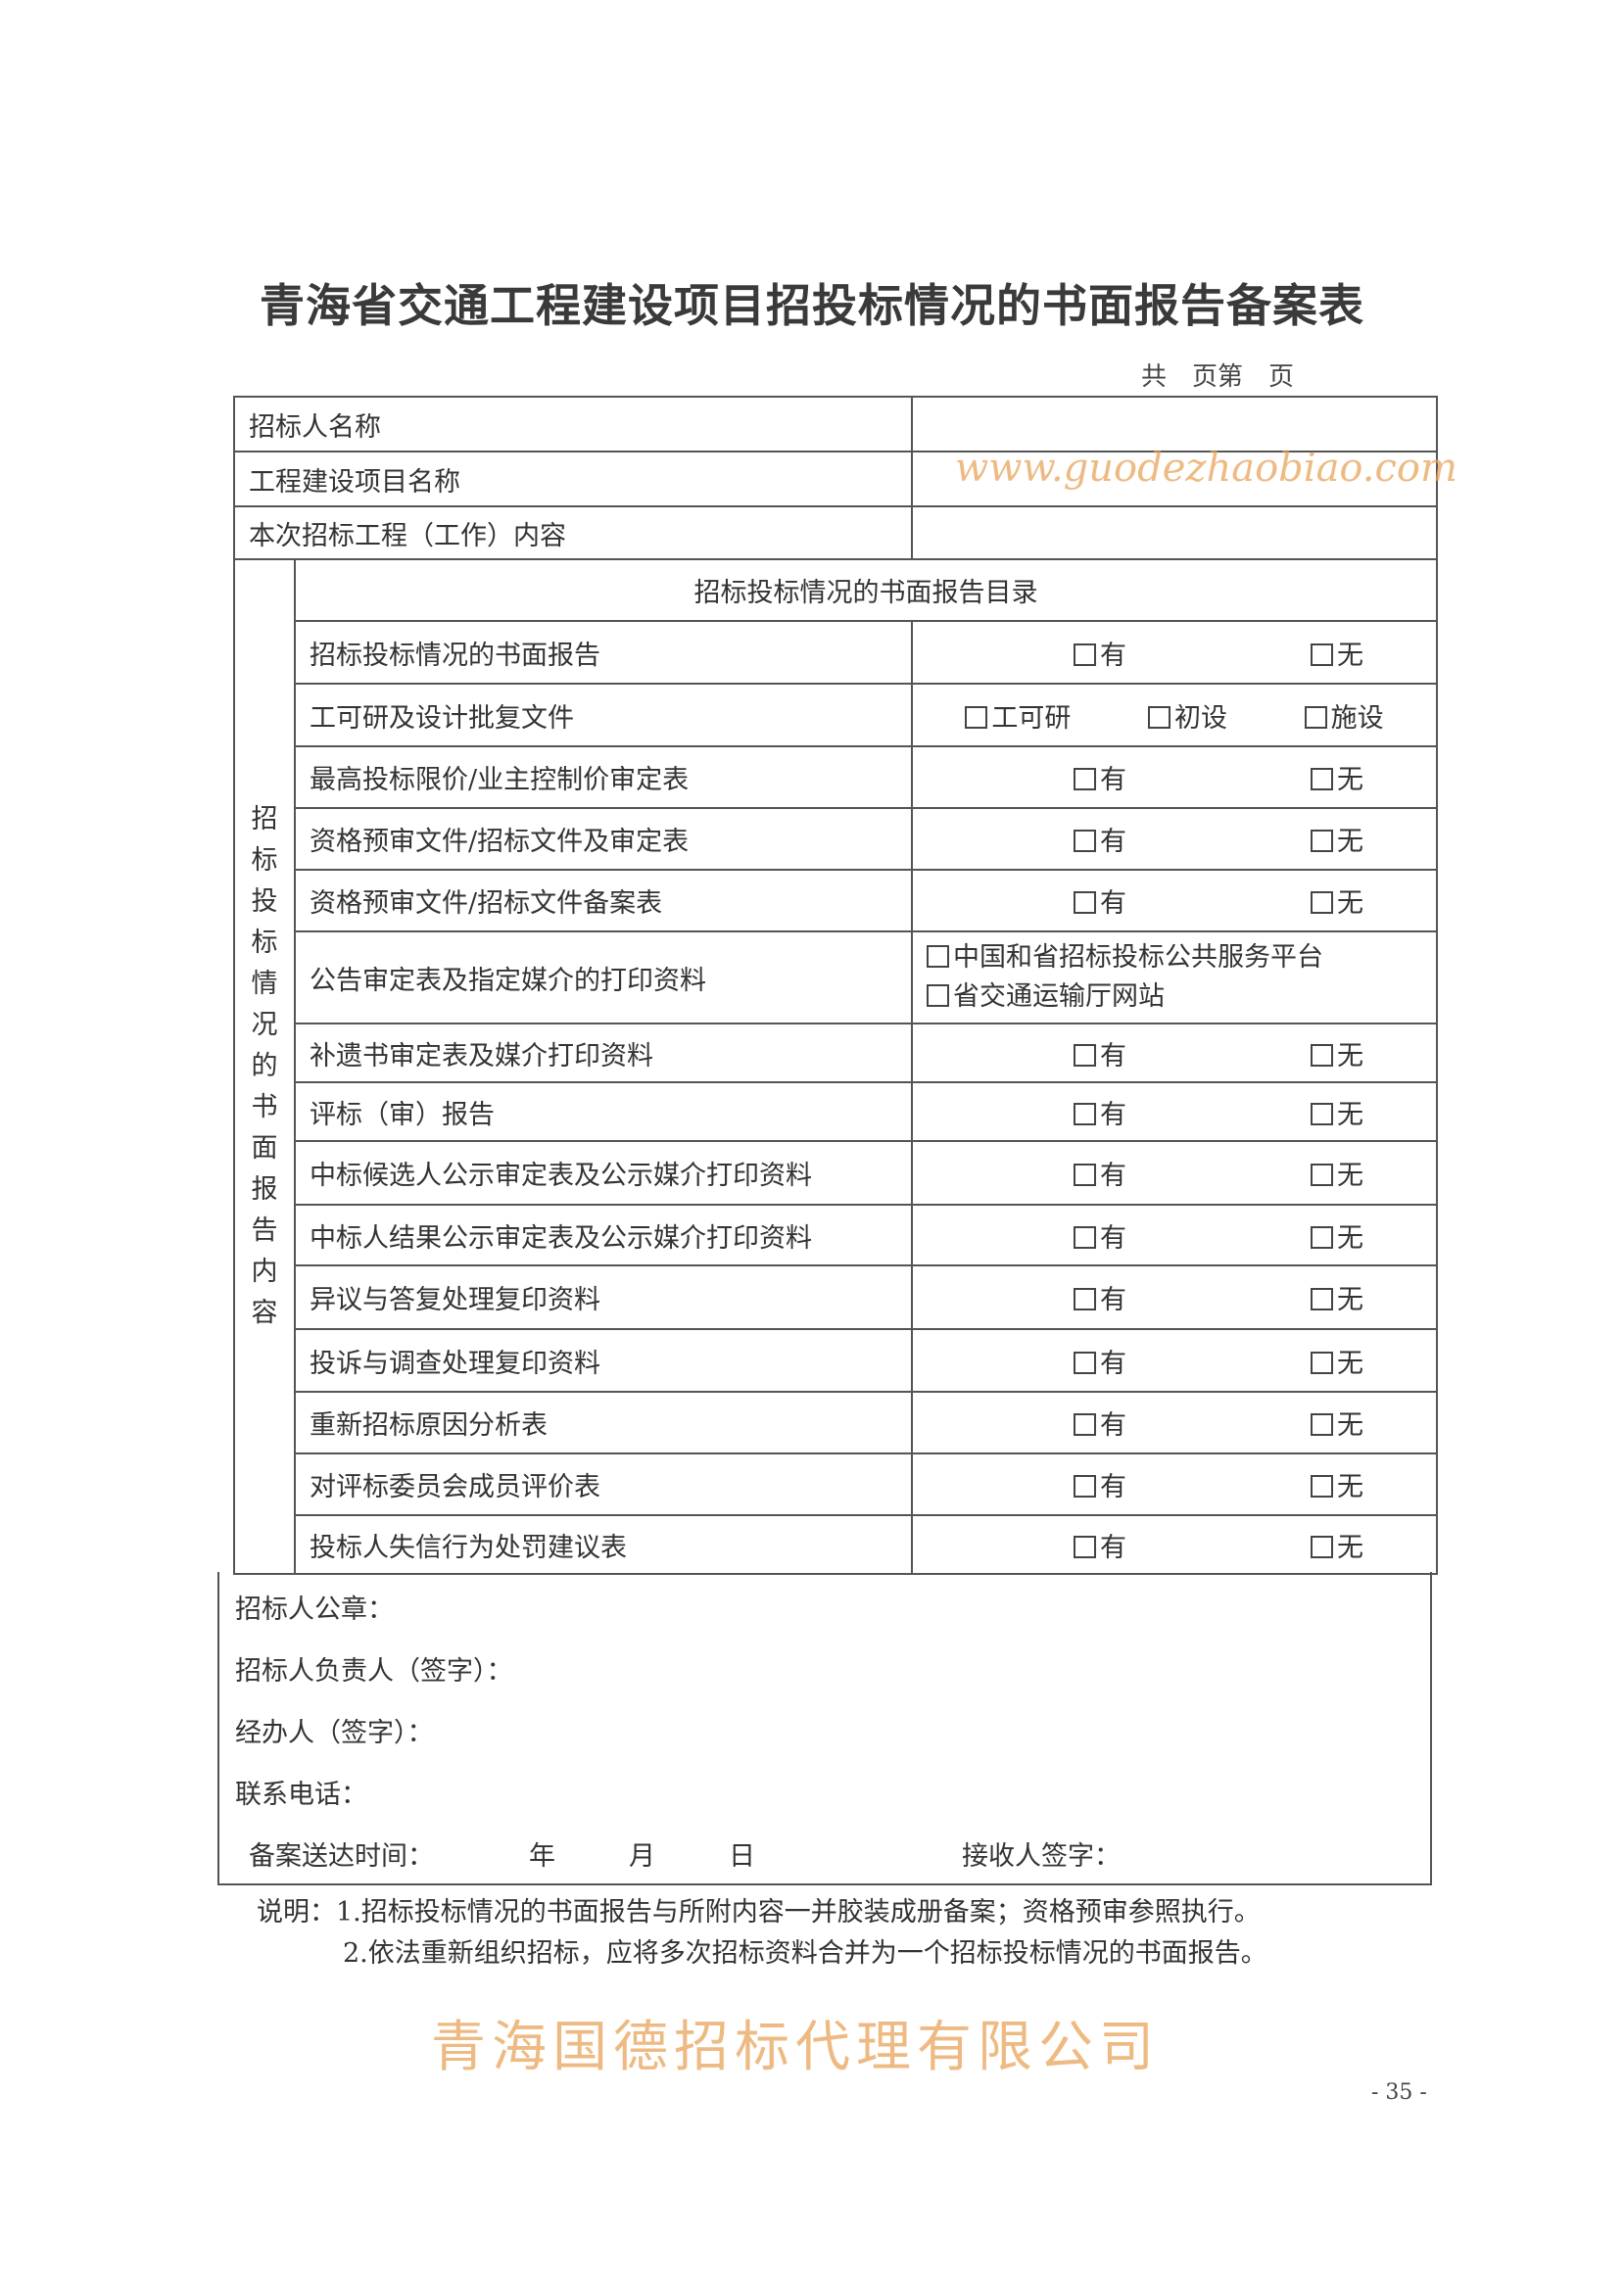 Image resolution: width=1624 pixels, height=2285 pixels. I want to click on checkbox-option: 工可研, so click(1018, 715).